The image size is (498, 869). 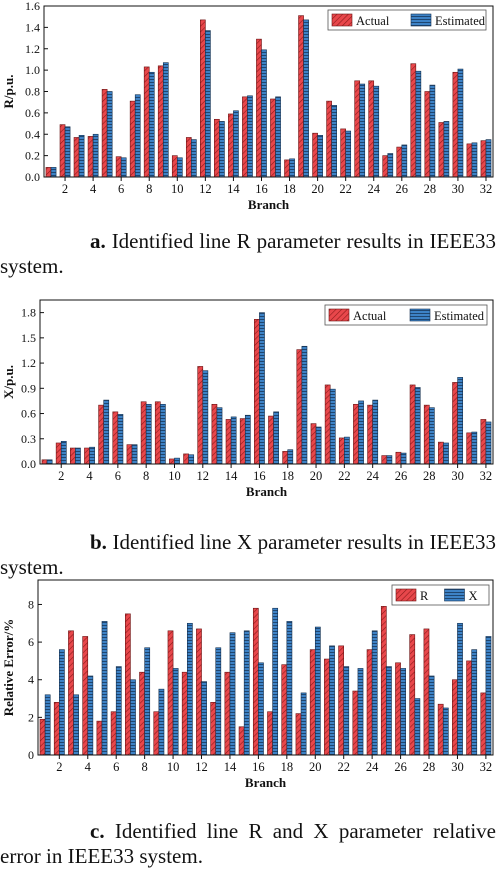 I want to click on y-tick-label: 0.8, so click(x=32, y=92).